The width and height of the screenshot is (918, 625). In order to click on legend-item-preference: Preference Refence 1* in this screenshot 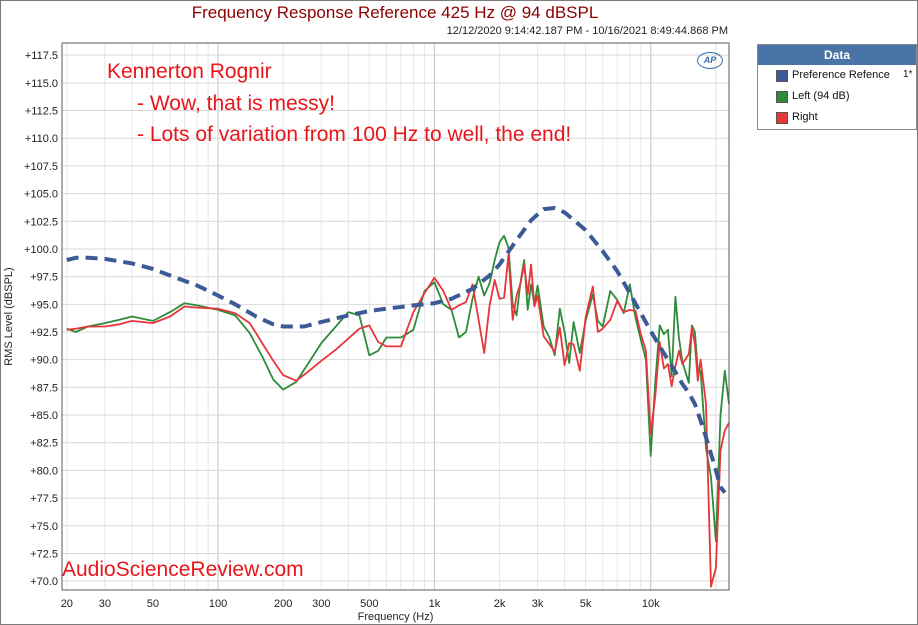, I will do `click(837, 75)`.